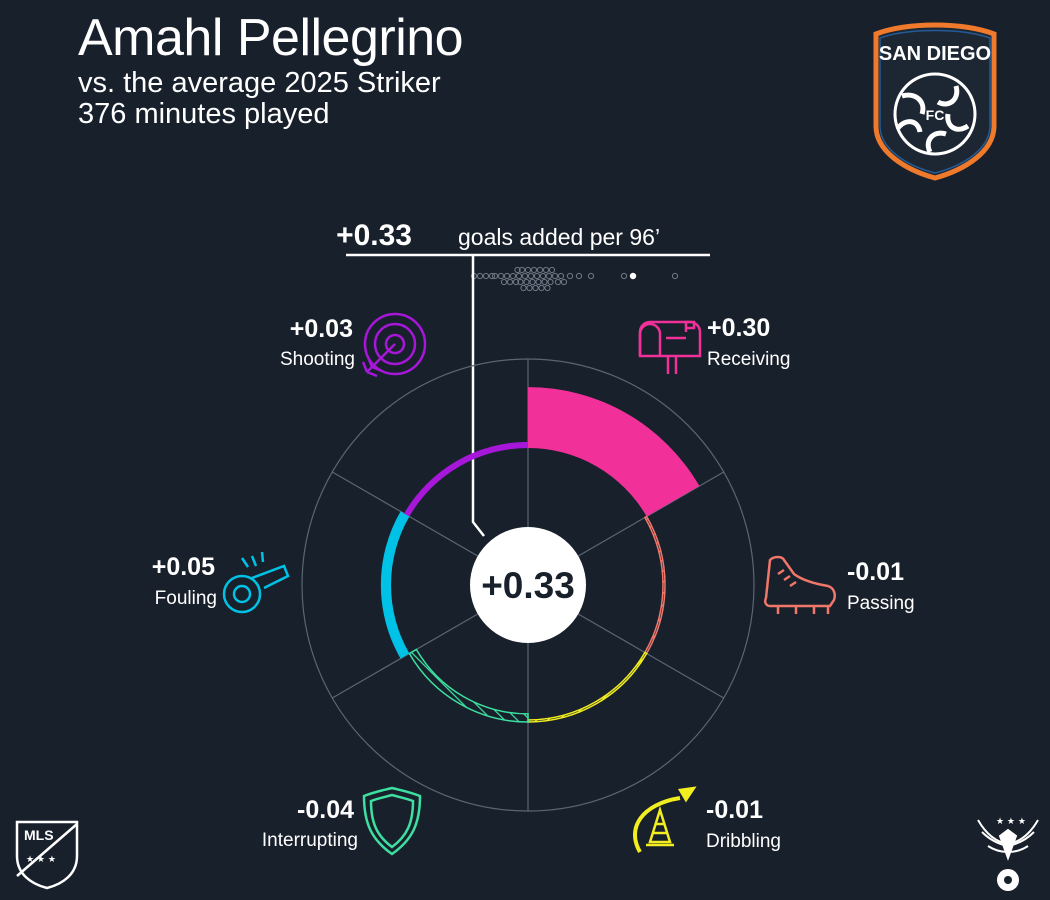  Describe the element at coordinates (39, 835) in the screenshot. I see `mls-text: MLS` at that location.